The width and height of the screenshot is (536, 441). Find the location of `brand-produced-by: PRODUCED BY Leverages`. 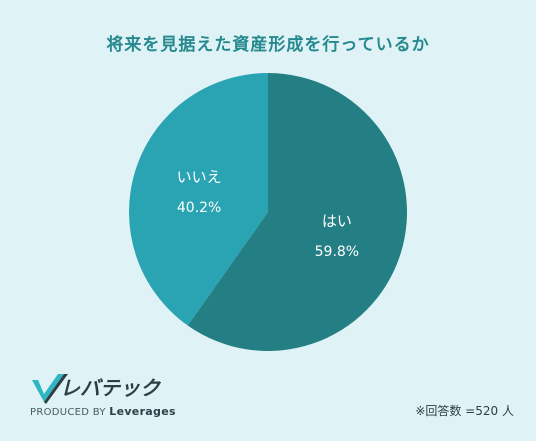

brand-produced-by: PRODUCED BY Leverages is located at coordinates (103, 411).